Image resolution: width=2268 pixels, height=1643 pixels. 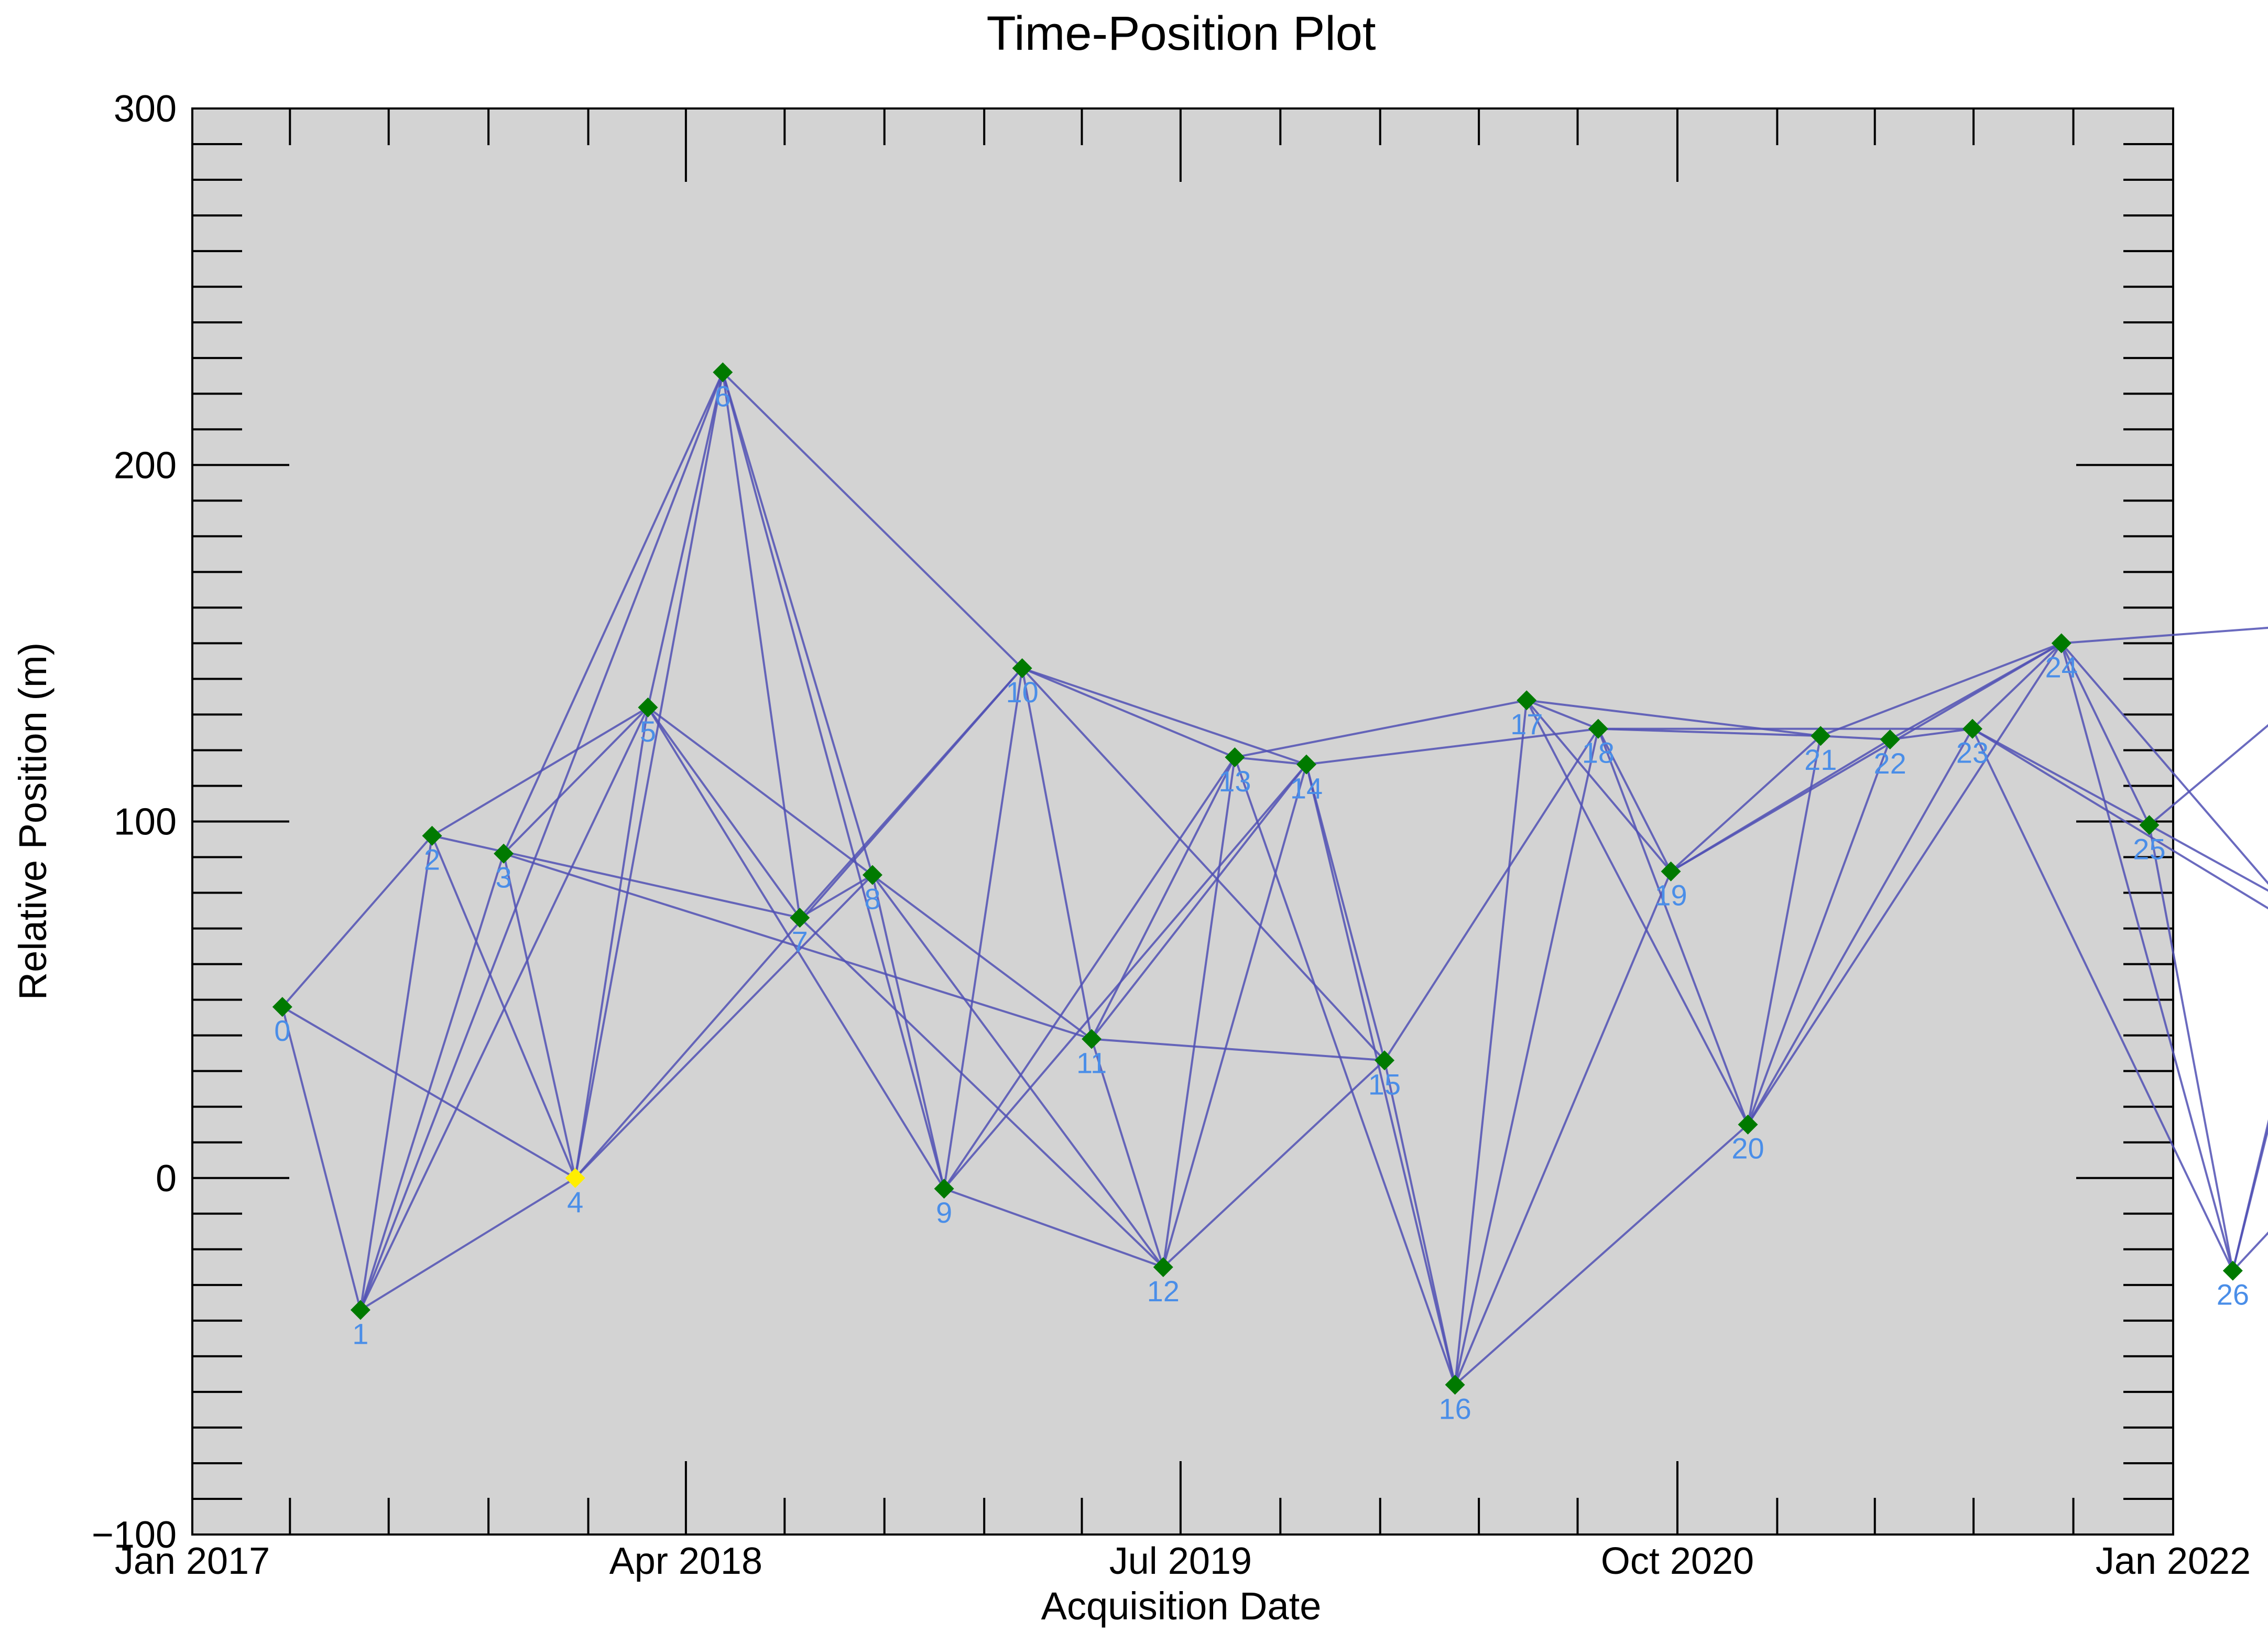 I want to click on point-label: 9, so click(x=944, y=1212).